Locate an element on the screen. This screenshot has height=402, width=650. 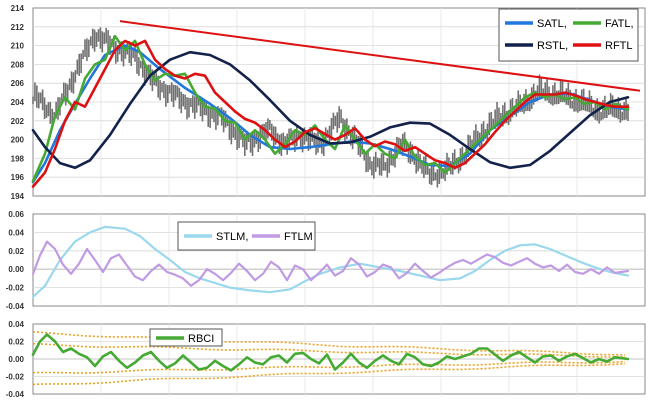
legend-label: RFTL is located at coordinates (619, 46).